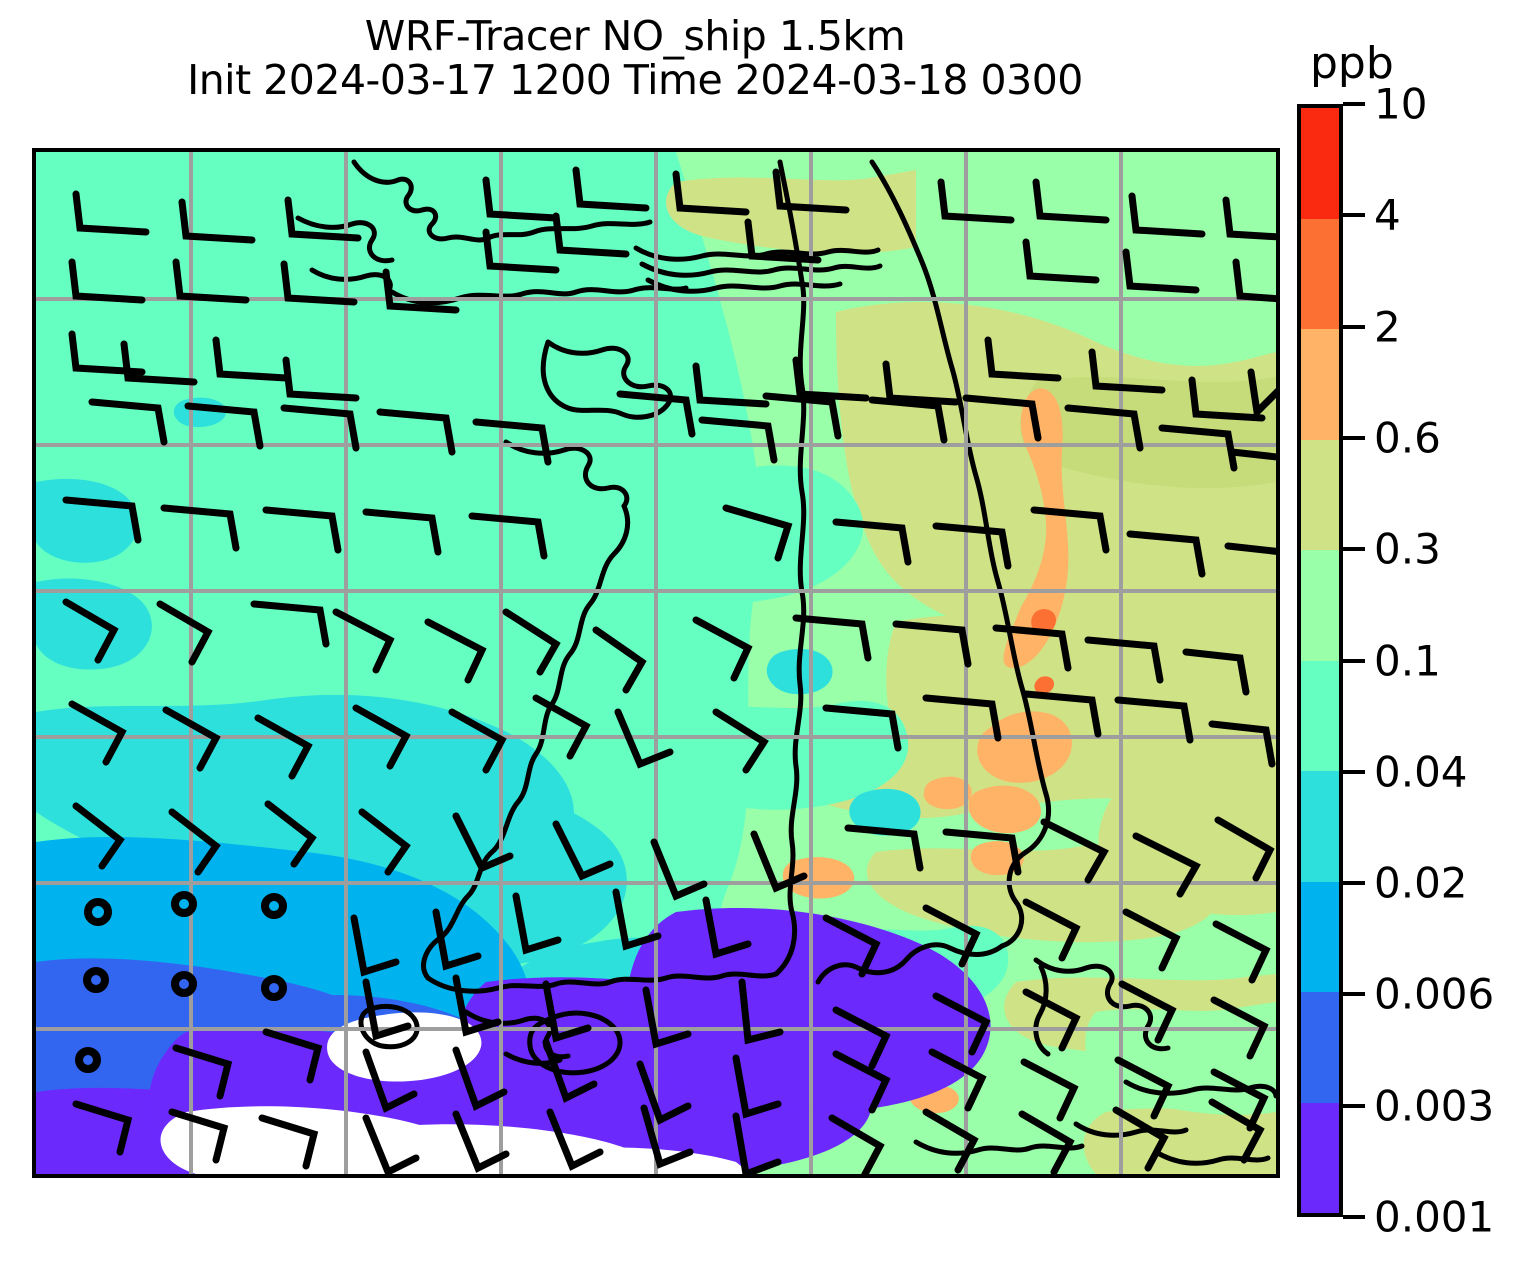 The height and width of the screenshot is (1267, 1528). Describe the element at coordinates (1407, 660) in the screenshot. I see `colorbar-tick-label: 0.1` at that location.